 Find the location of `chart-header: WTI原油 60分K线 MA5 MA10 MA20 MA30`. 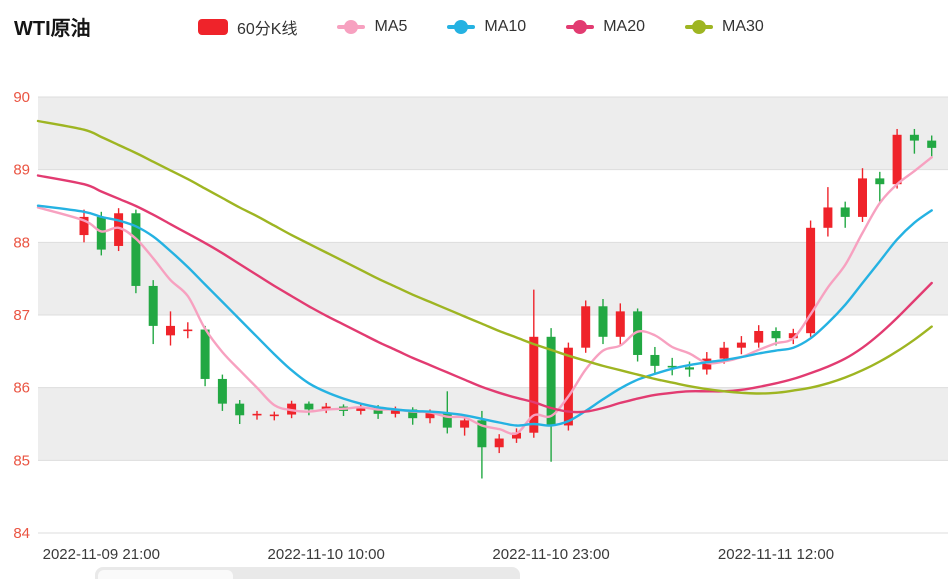

chart-header: WTI原油 60分K线 MA5 MA10 MA20 MA30 is located at coordinates (475, 27).